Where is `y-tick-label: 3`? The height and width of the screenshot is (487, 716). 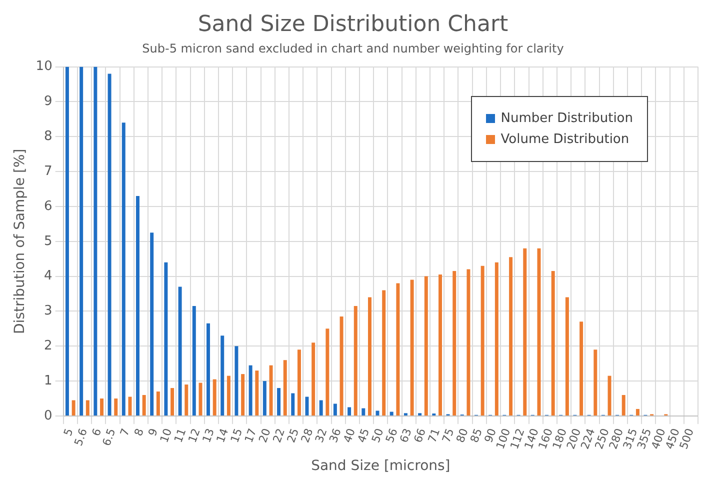
y-tick-label: 3 is located at coordinates (48, 311).